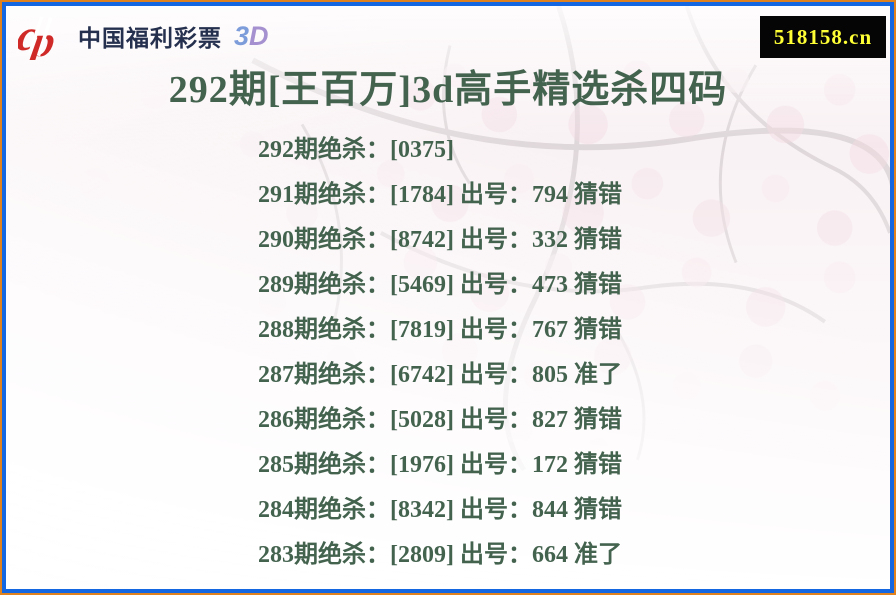 The height and width of the screenshot is (595, 896). I want to click on record-line: 284期绝杀：[8342] 出号：844 猜错, so click(440, 510).